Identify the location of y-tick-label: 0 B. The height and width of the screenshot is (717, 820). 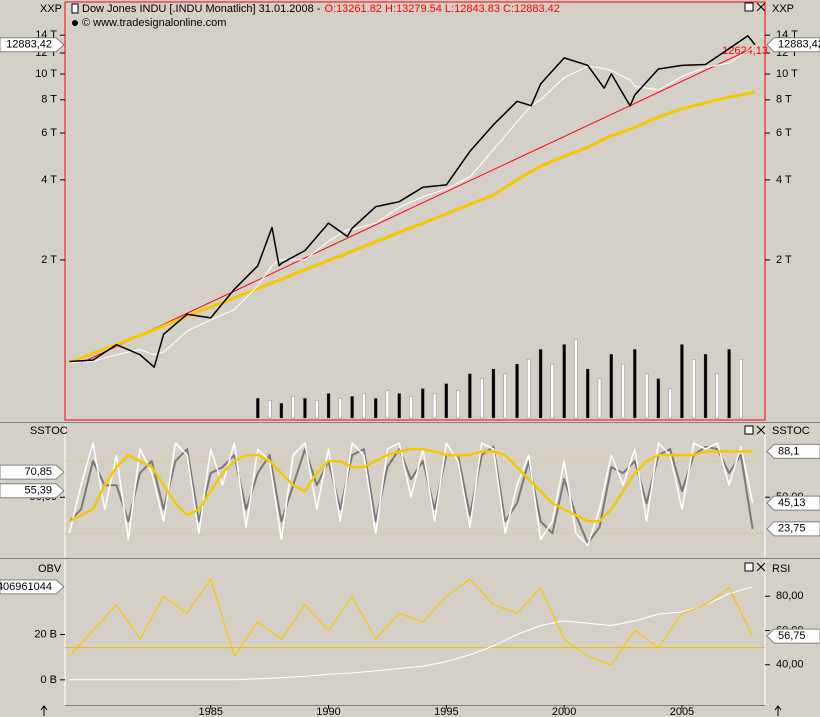
(48, 680).